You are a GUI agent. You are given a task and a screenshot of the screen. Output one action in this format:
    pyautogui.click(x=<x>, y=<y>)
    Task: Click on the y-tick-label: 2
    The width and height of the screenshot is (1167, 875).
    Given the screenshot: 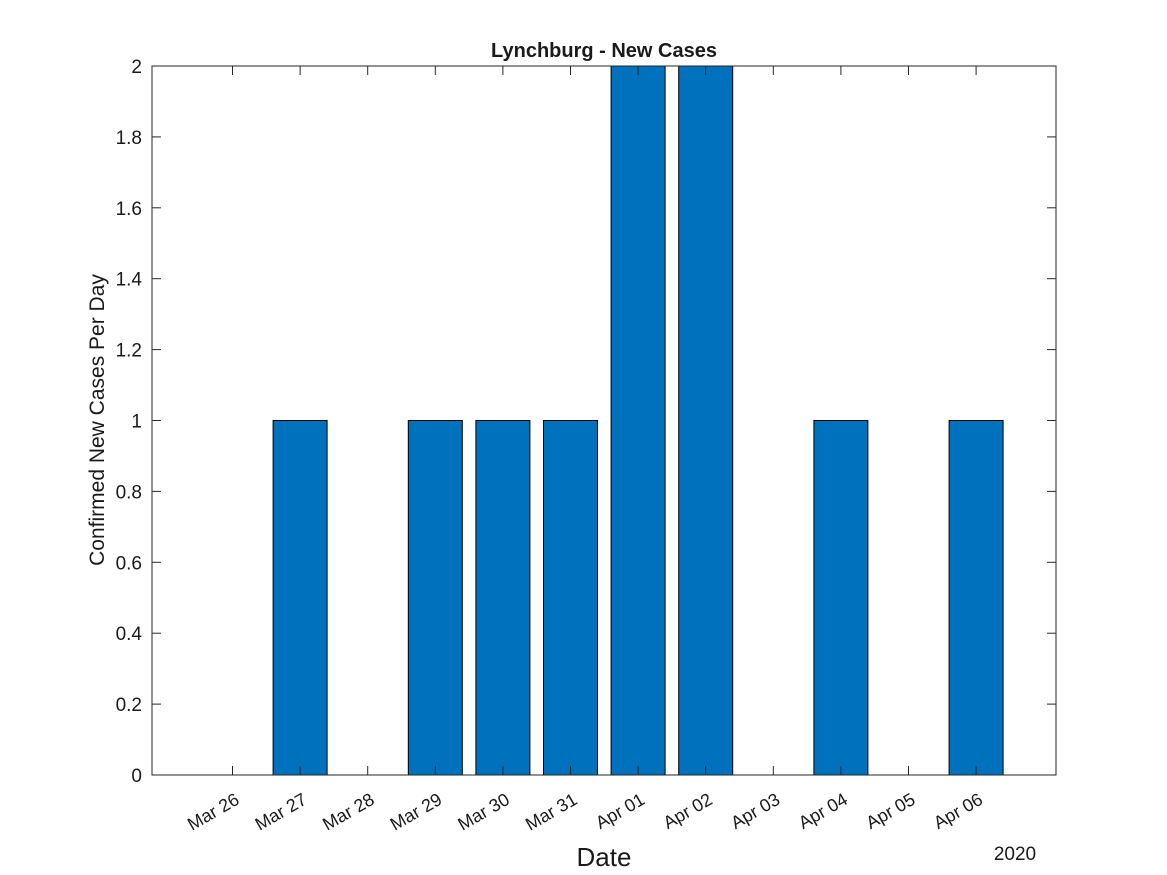 What is the action you would take?
    pyautogui.click(x=136, y=67)
    